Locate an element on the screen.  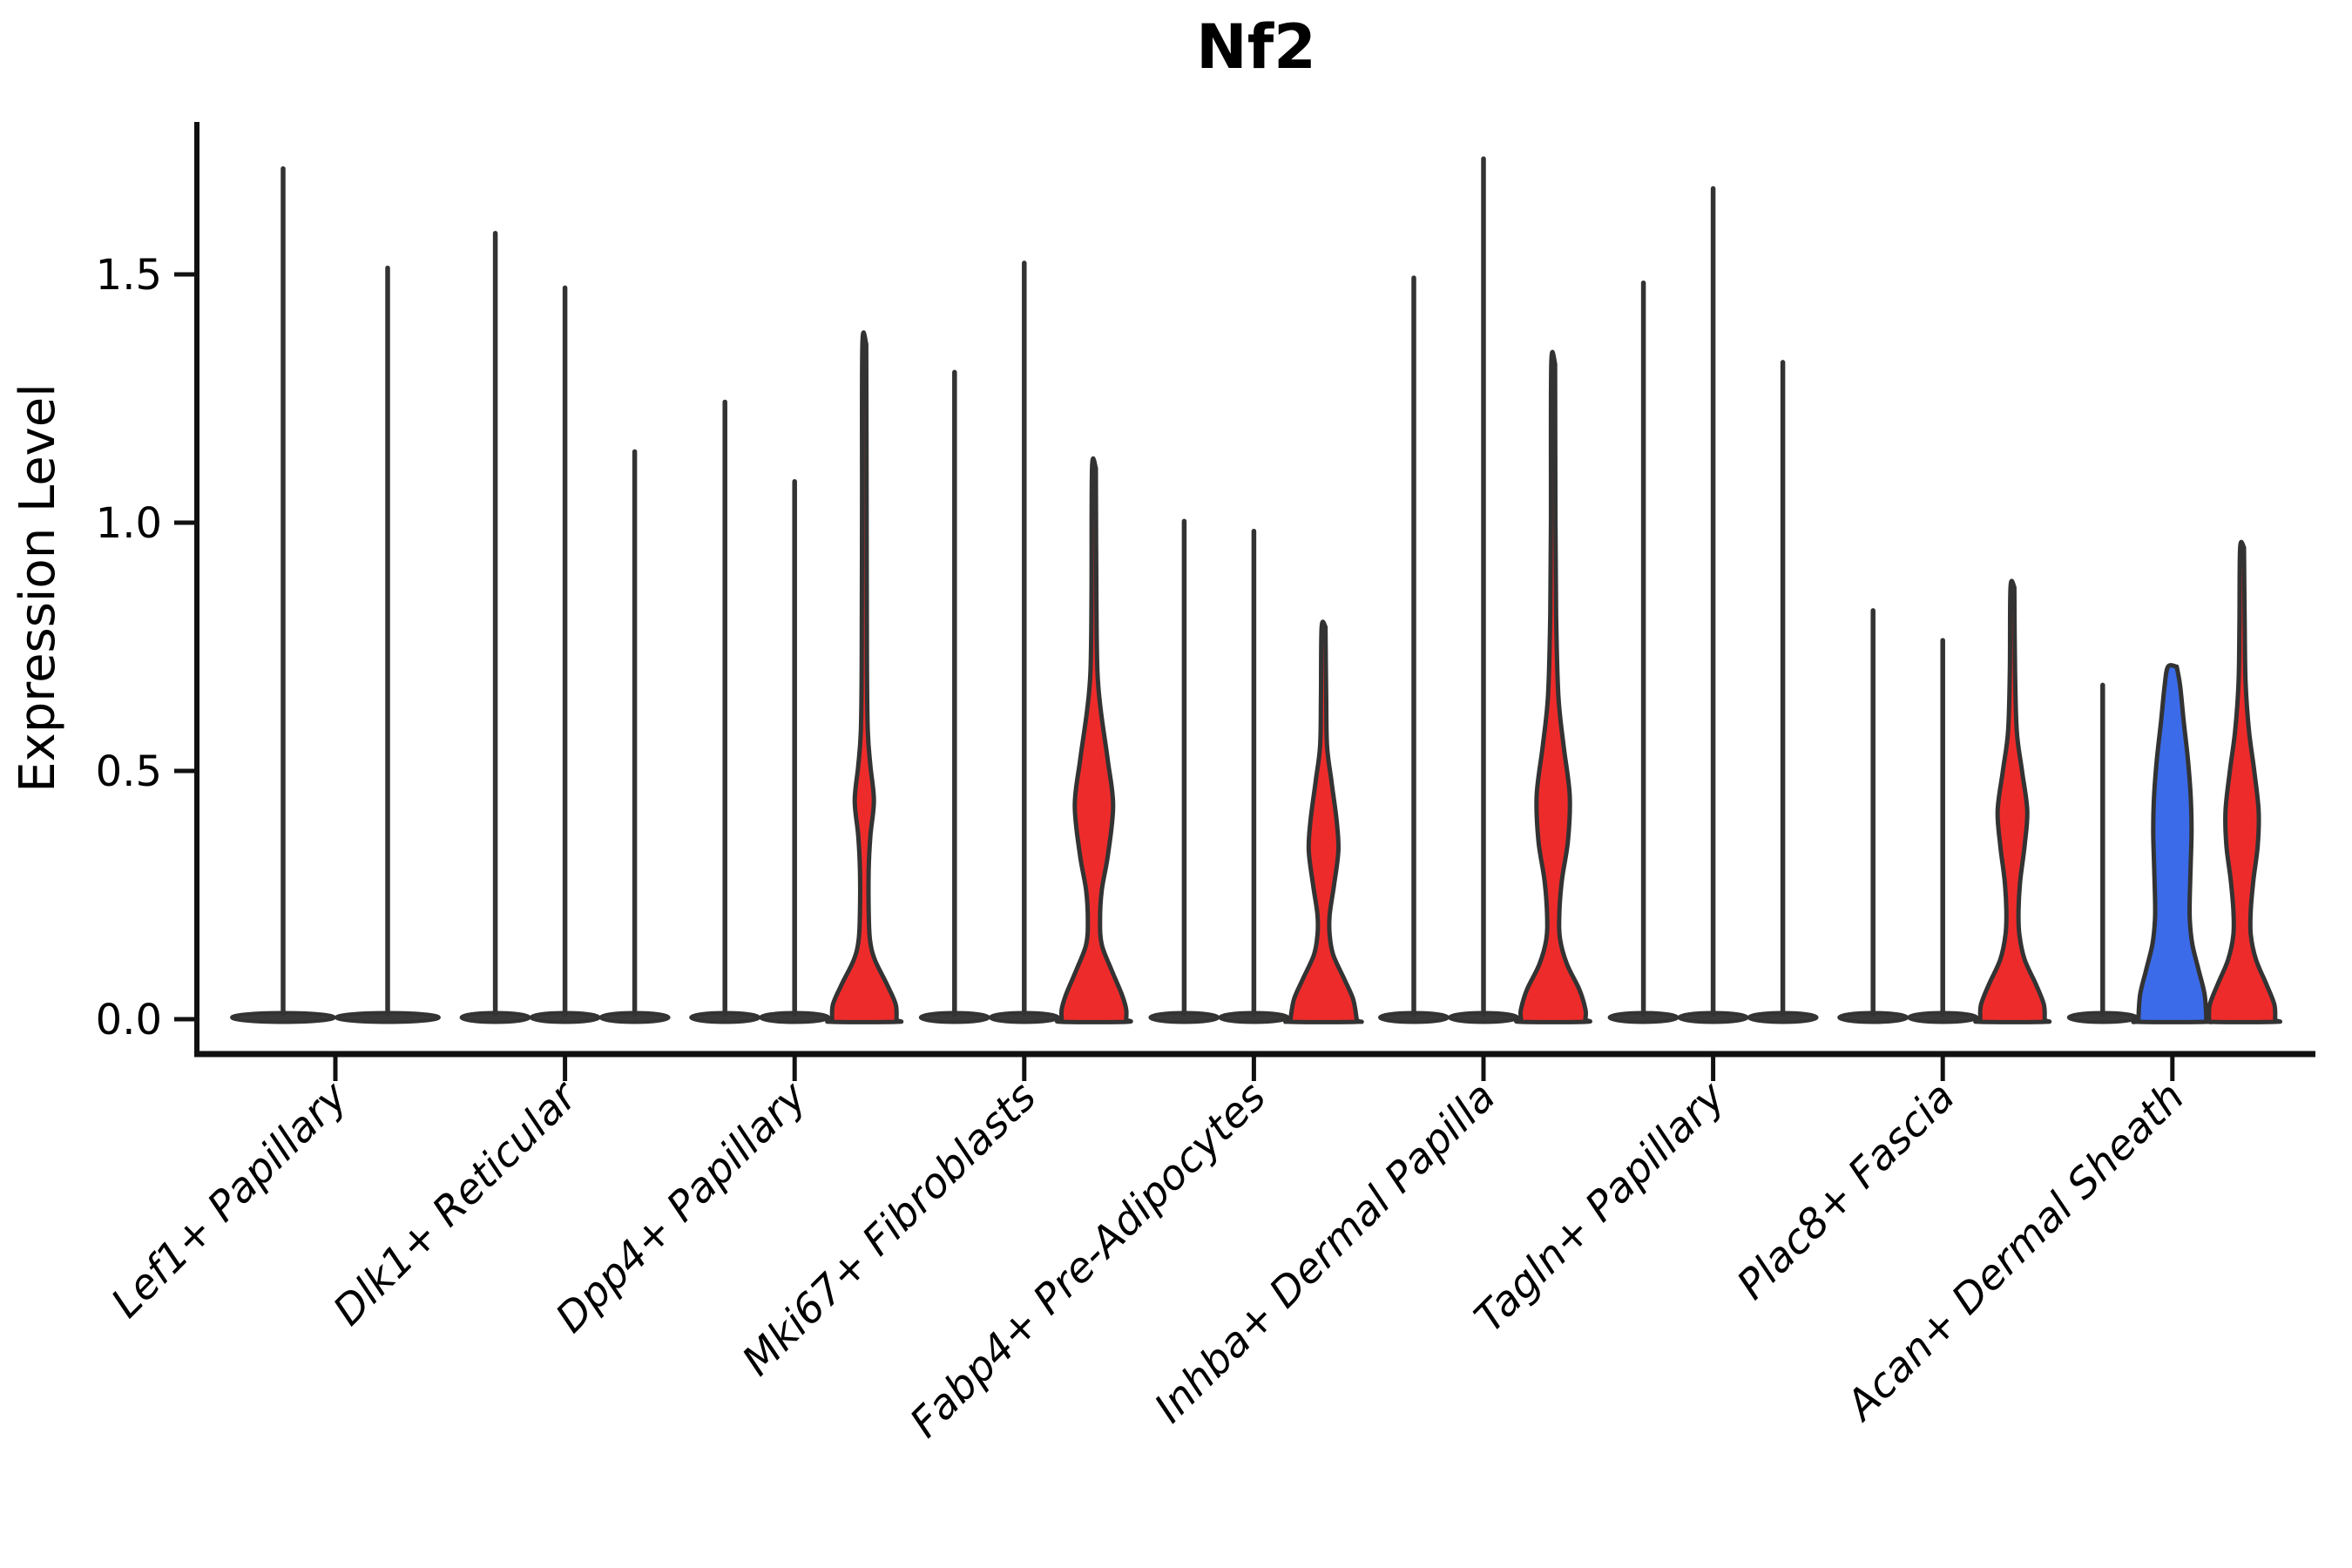
x-category-label: Dpp4+ Papillary is located at coordinates (682, 1207).